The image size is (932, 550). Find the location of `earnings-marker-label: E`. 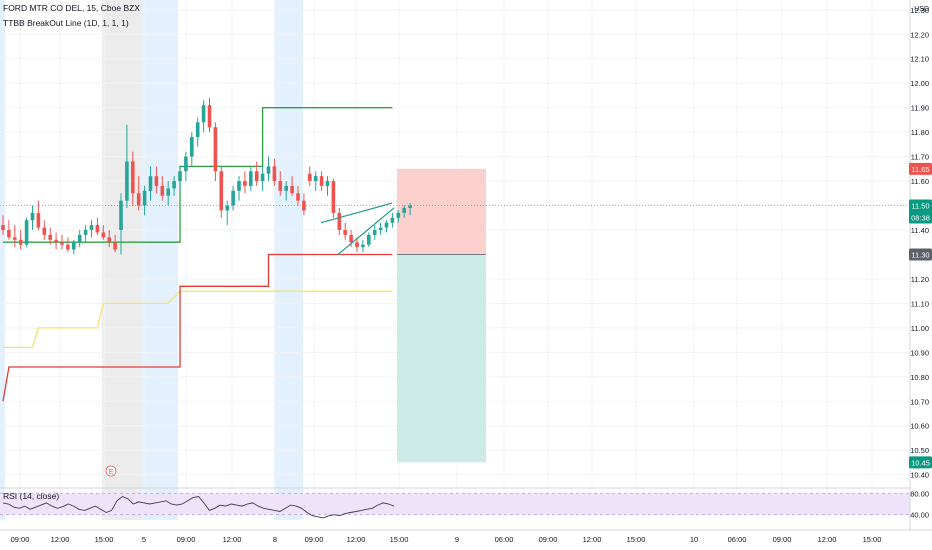

earnings-marker-label: E is located at coordinates (111, 472).